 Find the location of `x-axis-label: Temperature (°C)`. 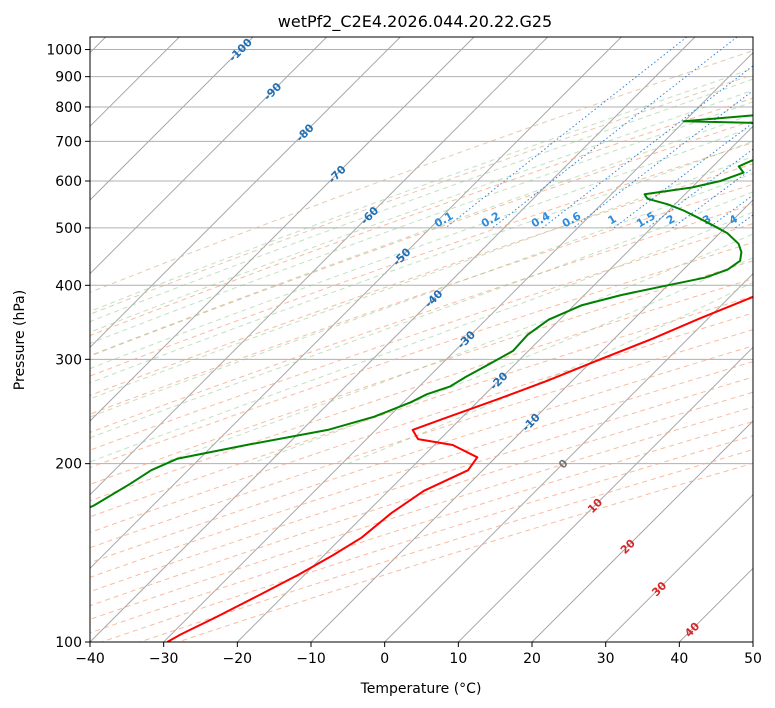

x-axis-label: Temperature (°C) is located at coordinates (421, 689).